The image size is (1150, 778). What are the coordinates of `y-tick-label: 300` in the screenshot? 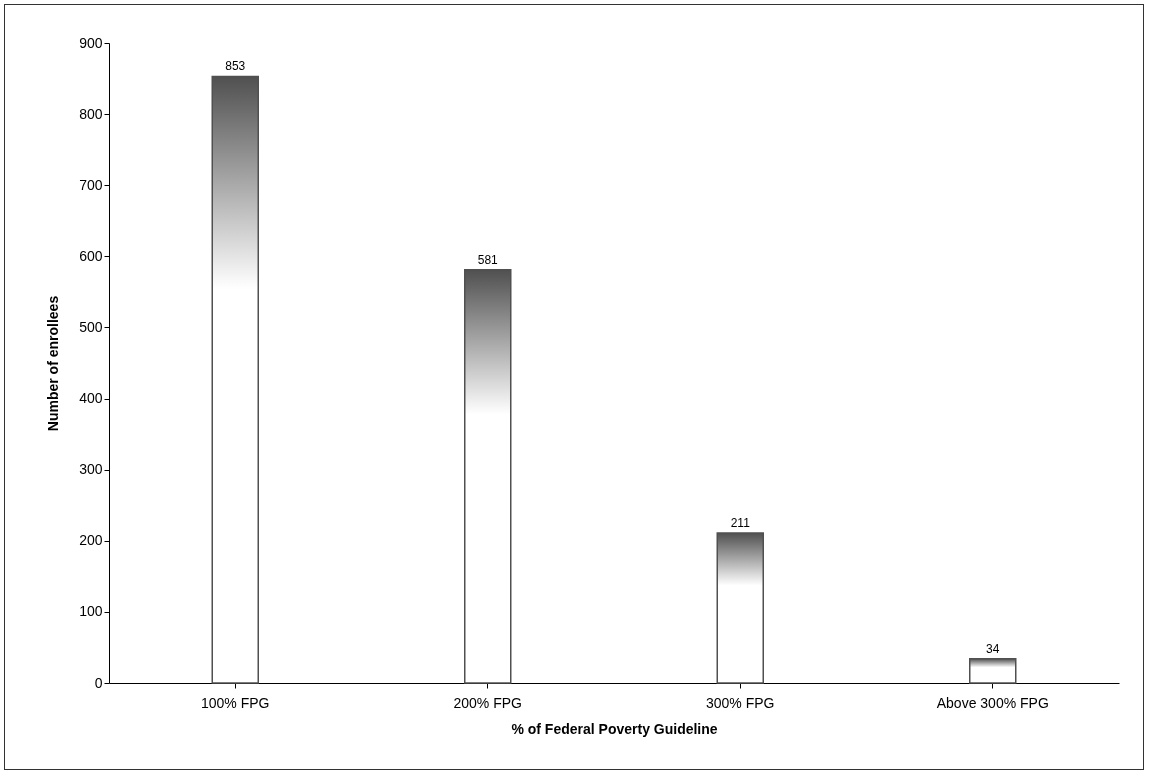 It's located at (91, 469).